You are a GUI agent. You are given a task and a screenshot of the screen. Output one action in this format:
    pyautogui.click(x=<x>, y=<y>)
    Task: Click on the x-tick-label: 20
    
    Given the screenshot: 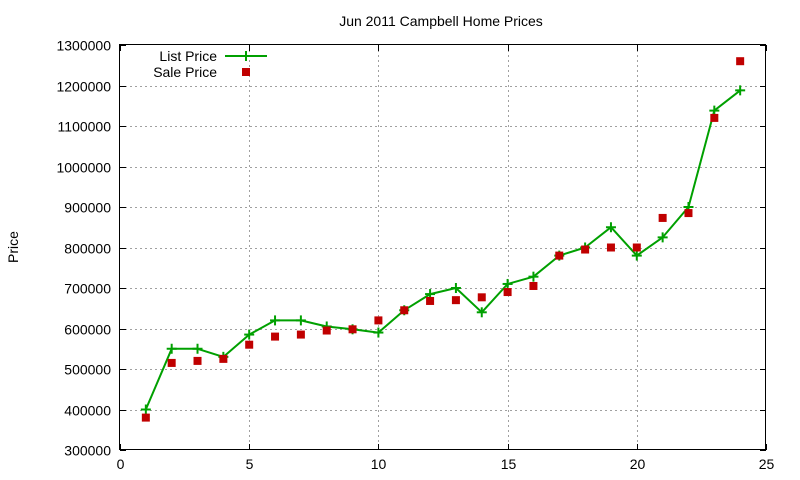 What is the action you would take?
    pyautogui.click(x=638, y=464)
    